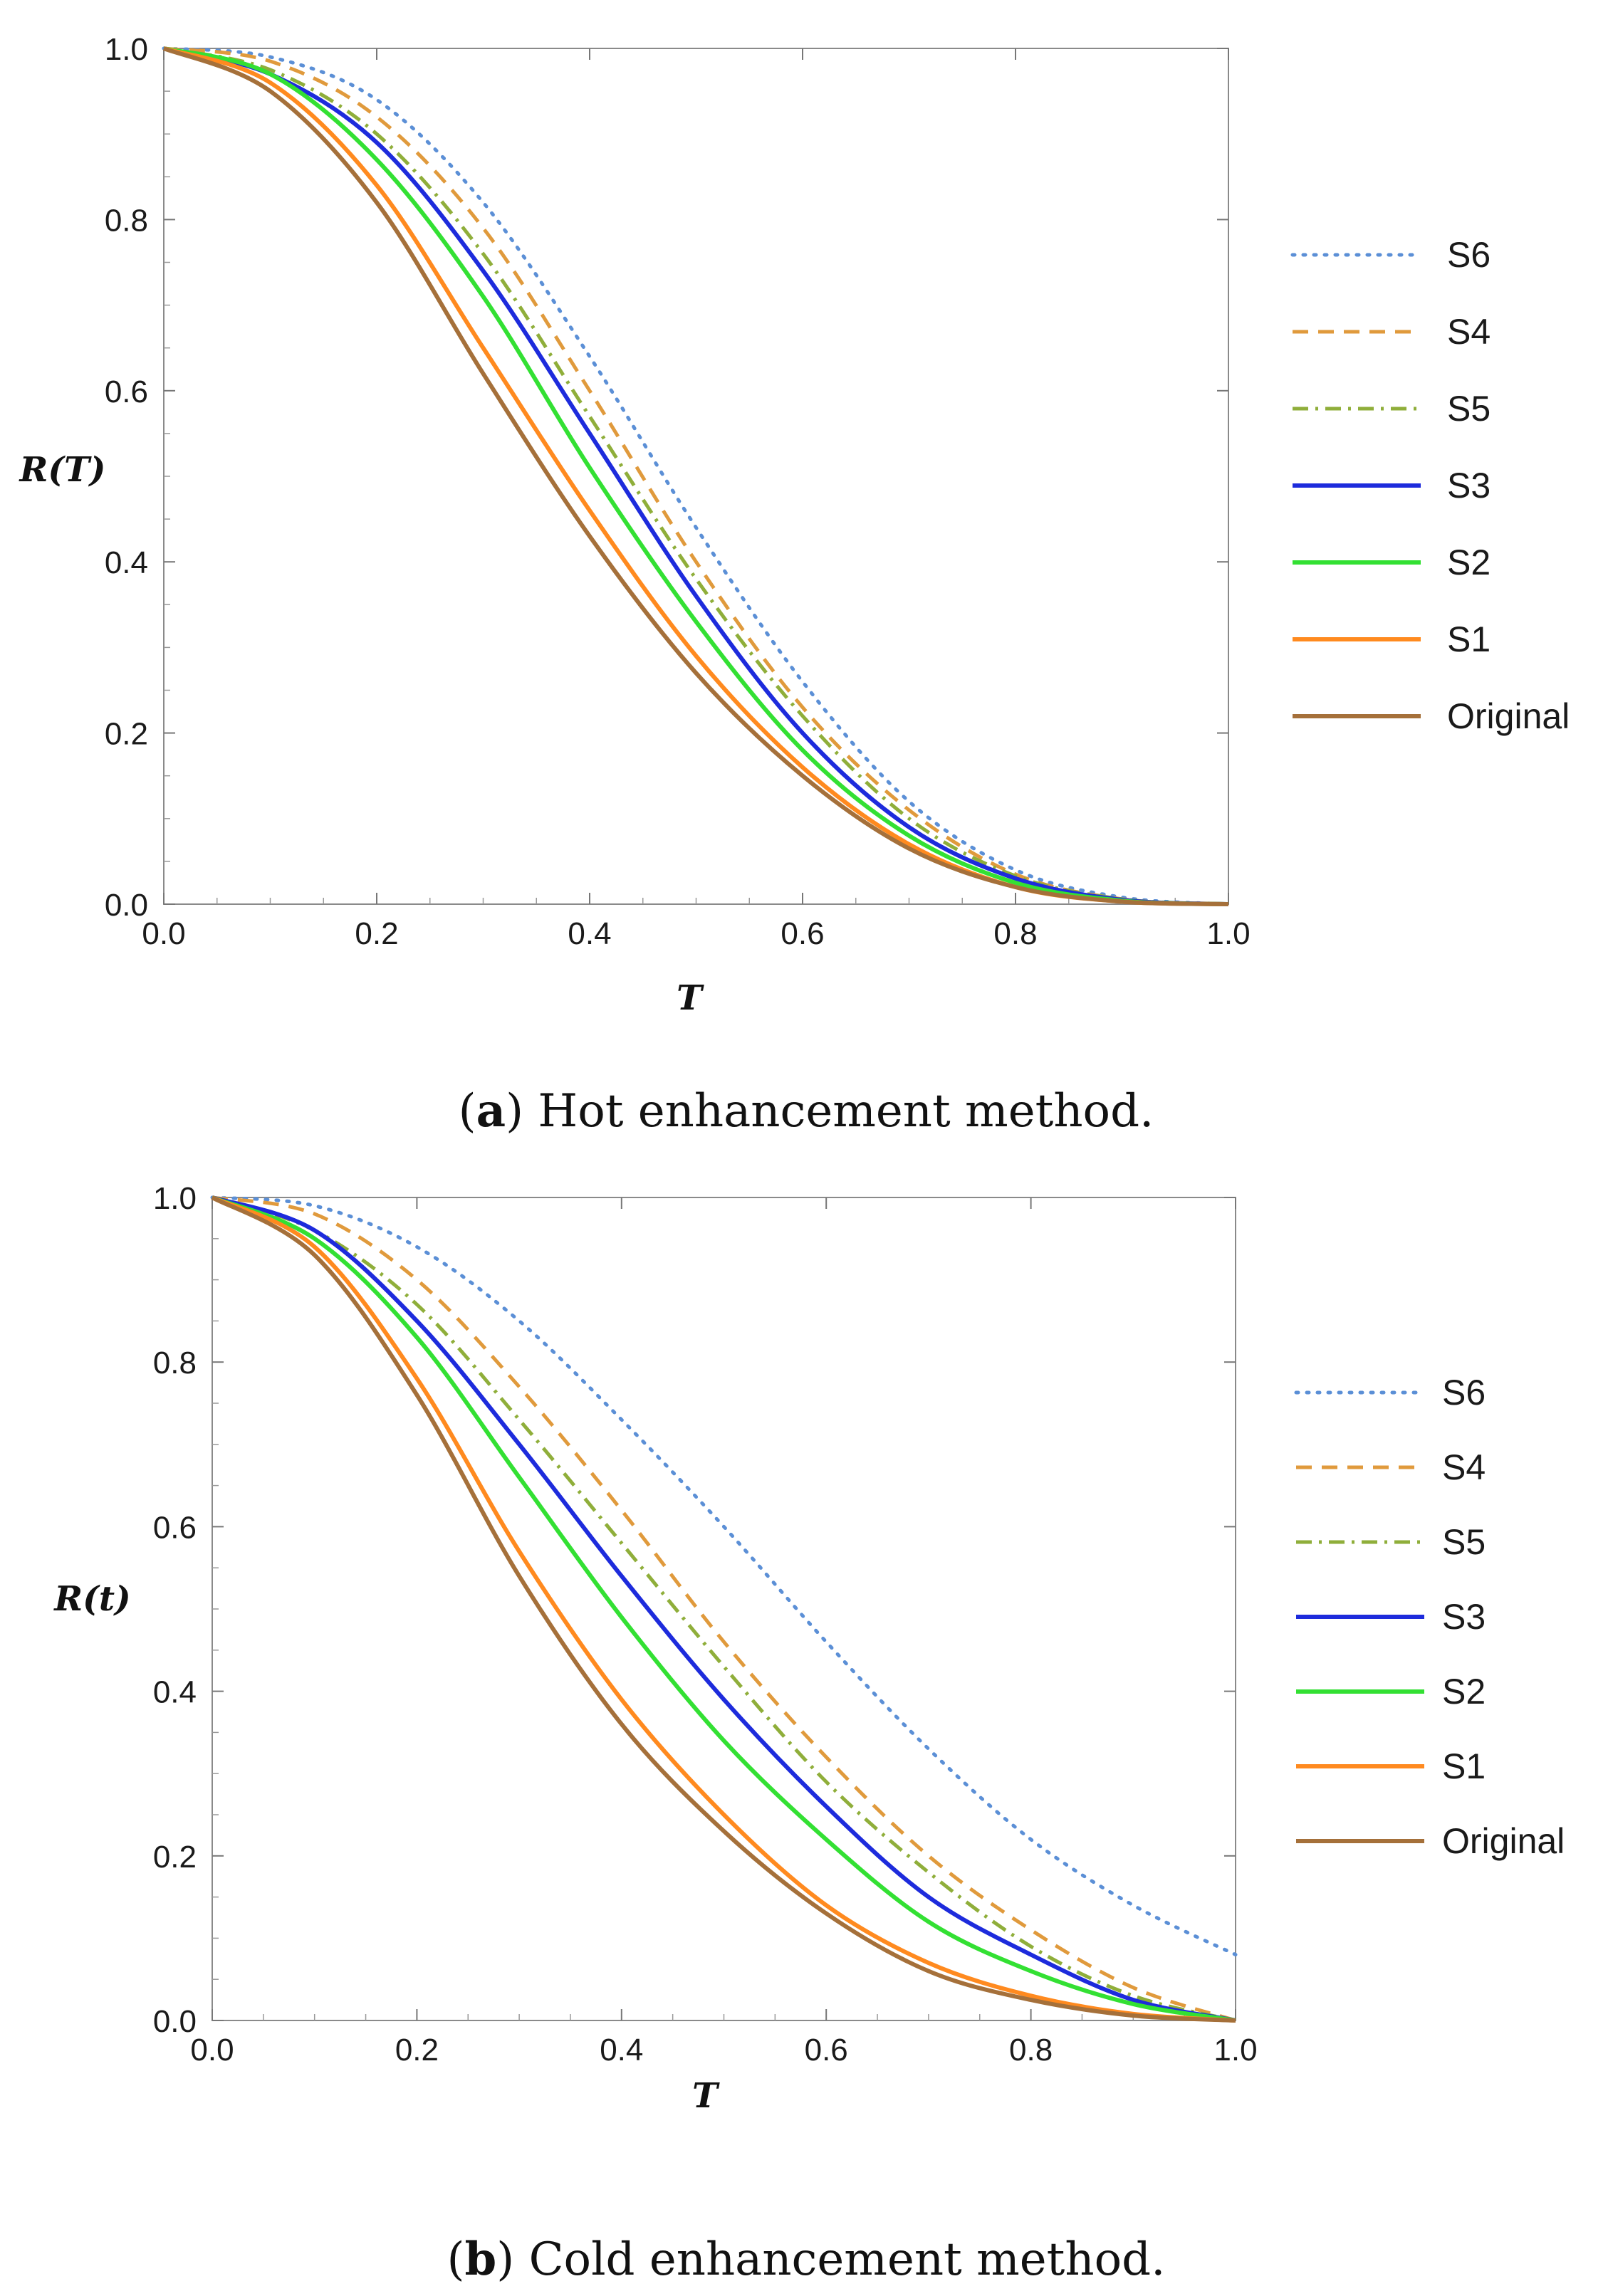  What do you see at coordinates (91, 1599) in the screenshot?
I see `y-axis-title: R(t)` at bounding box center [91, 1599].